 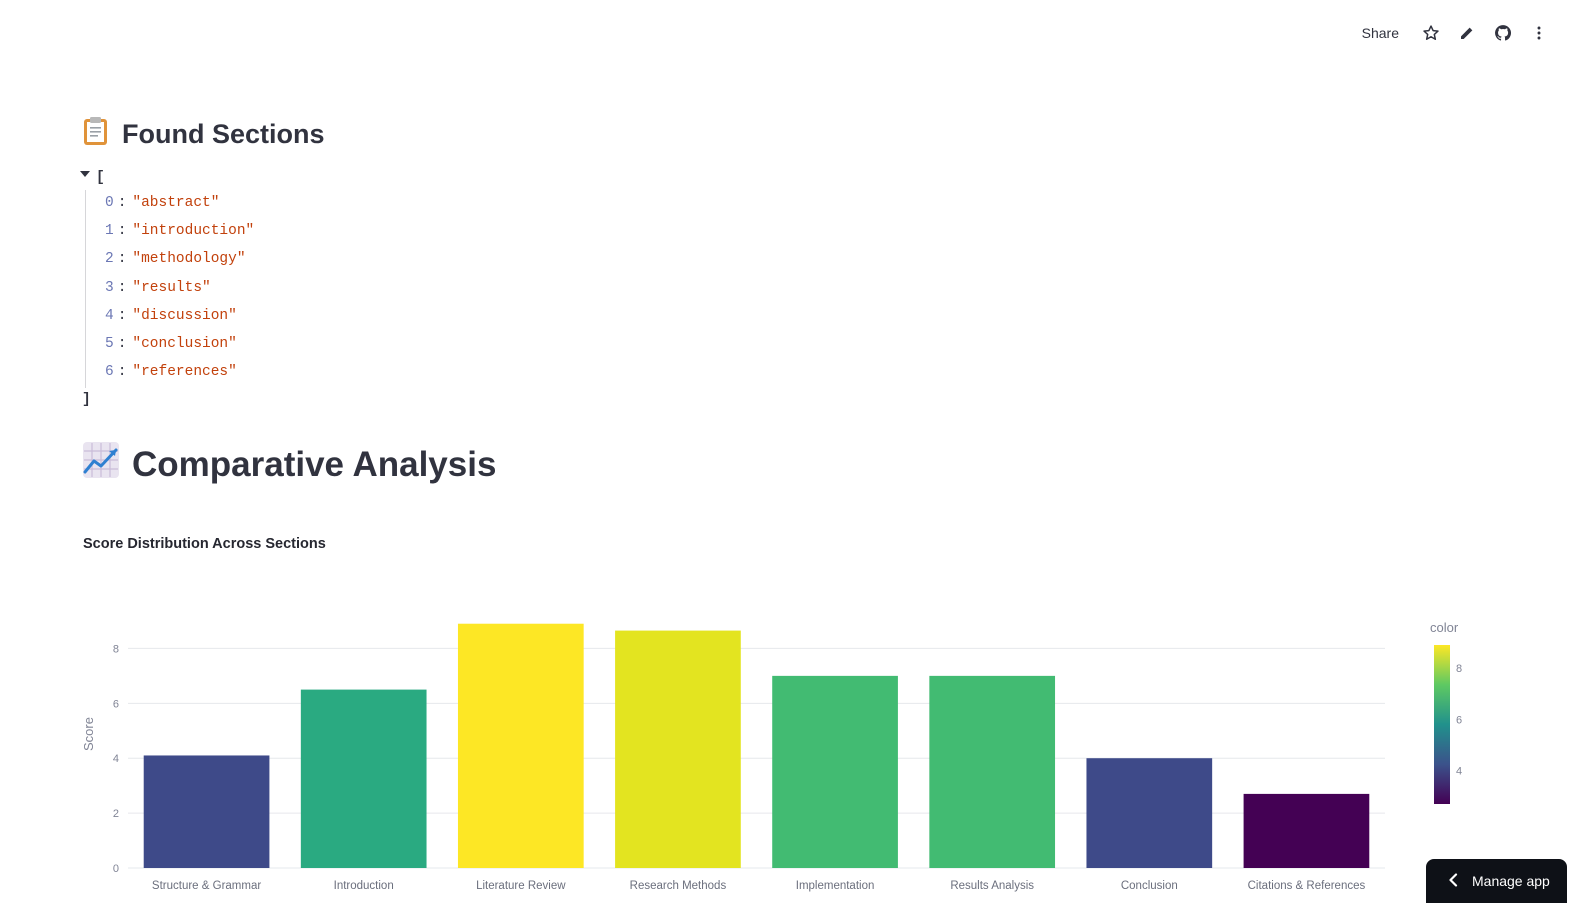 I want to click on x-tick-label: Structure & Grammar, so click(x=206, y=886).